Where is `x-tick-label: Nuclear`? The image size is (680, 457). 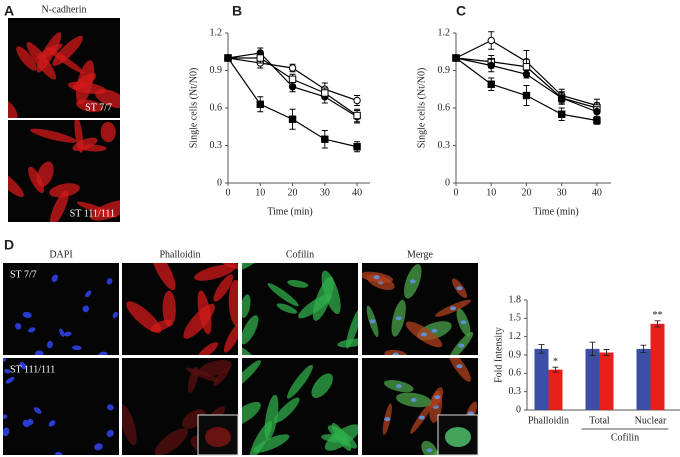
x-tick-label: Nuclear is located at coordinates (651, 420).